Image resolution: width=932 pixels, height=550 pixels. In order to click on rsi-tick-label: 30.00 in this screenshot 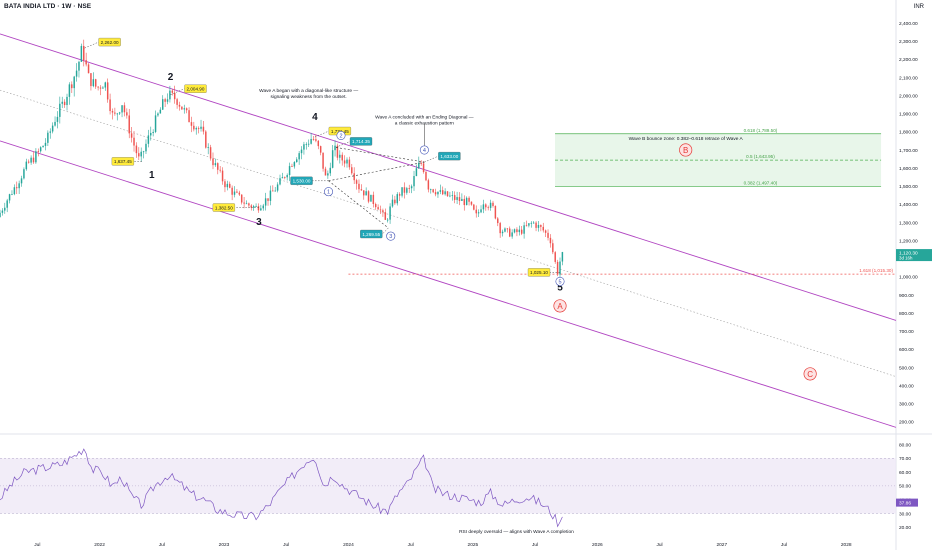, I will do `click(905, 514)`.